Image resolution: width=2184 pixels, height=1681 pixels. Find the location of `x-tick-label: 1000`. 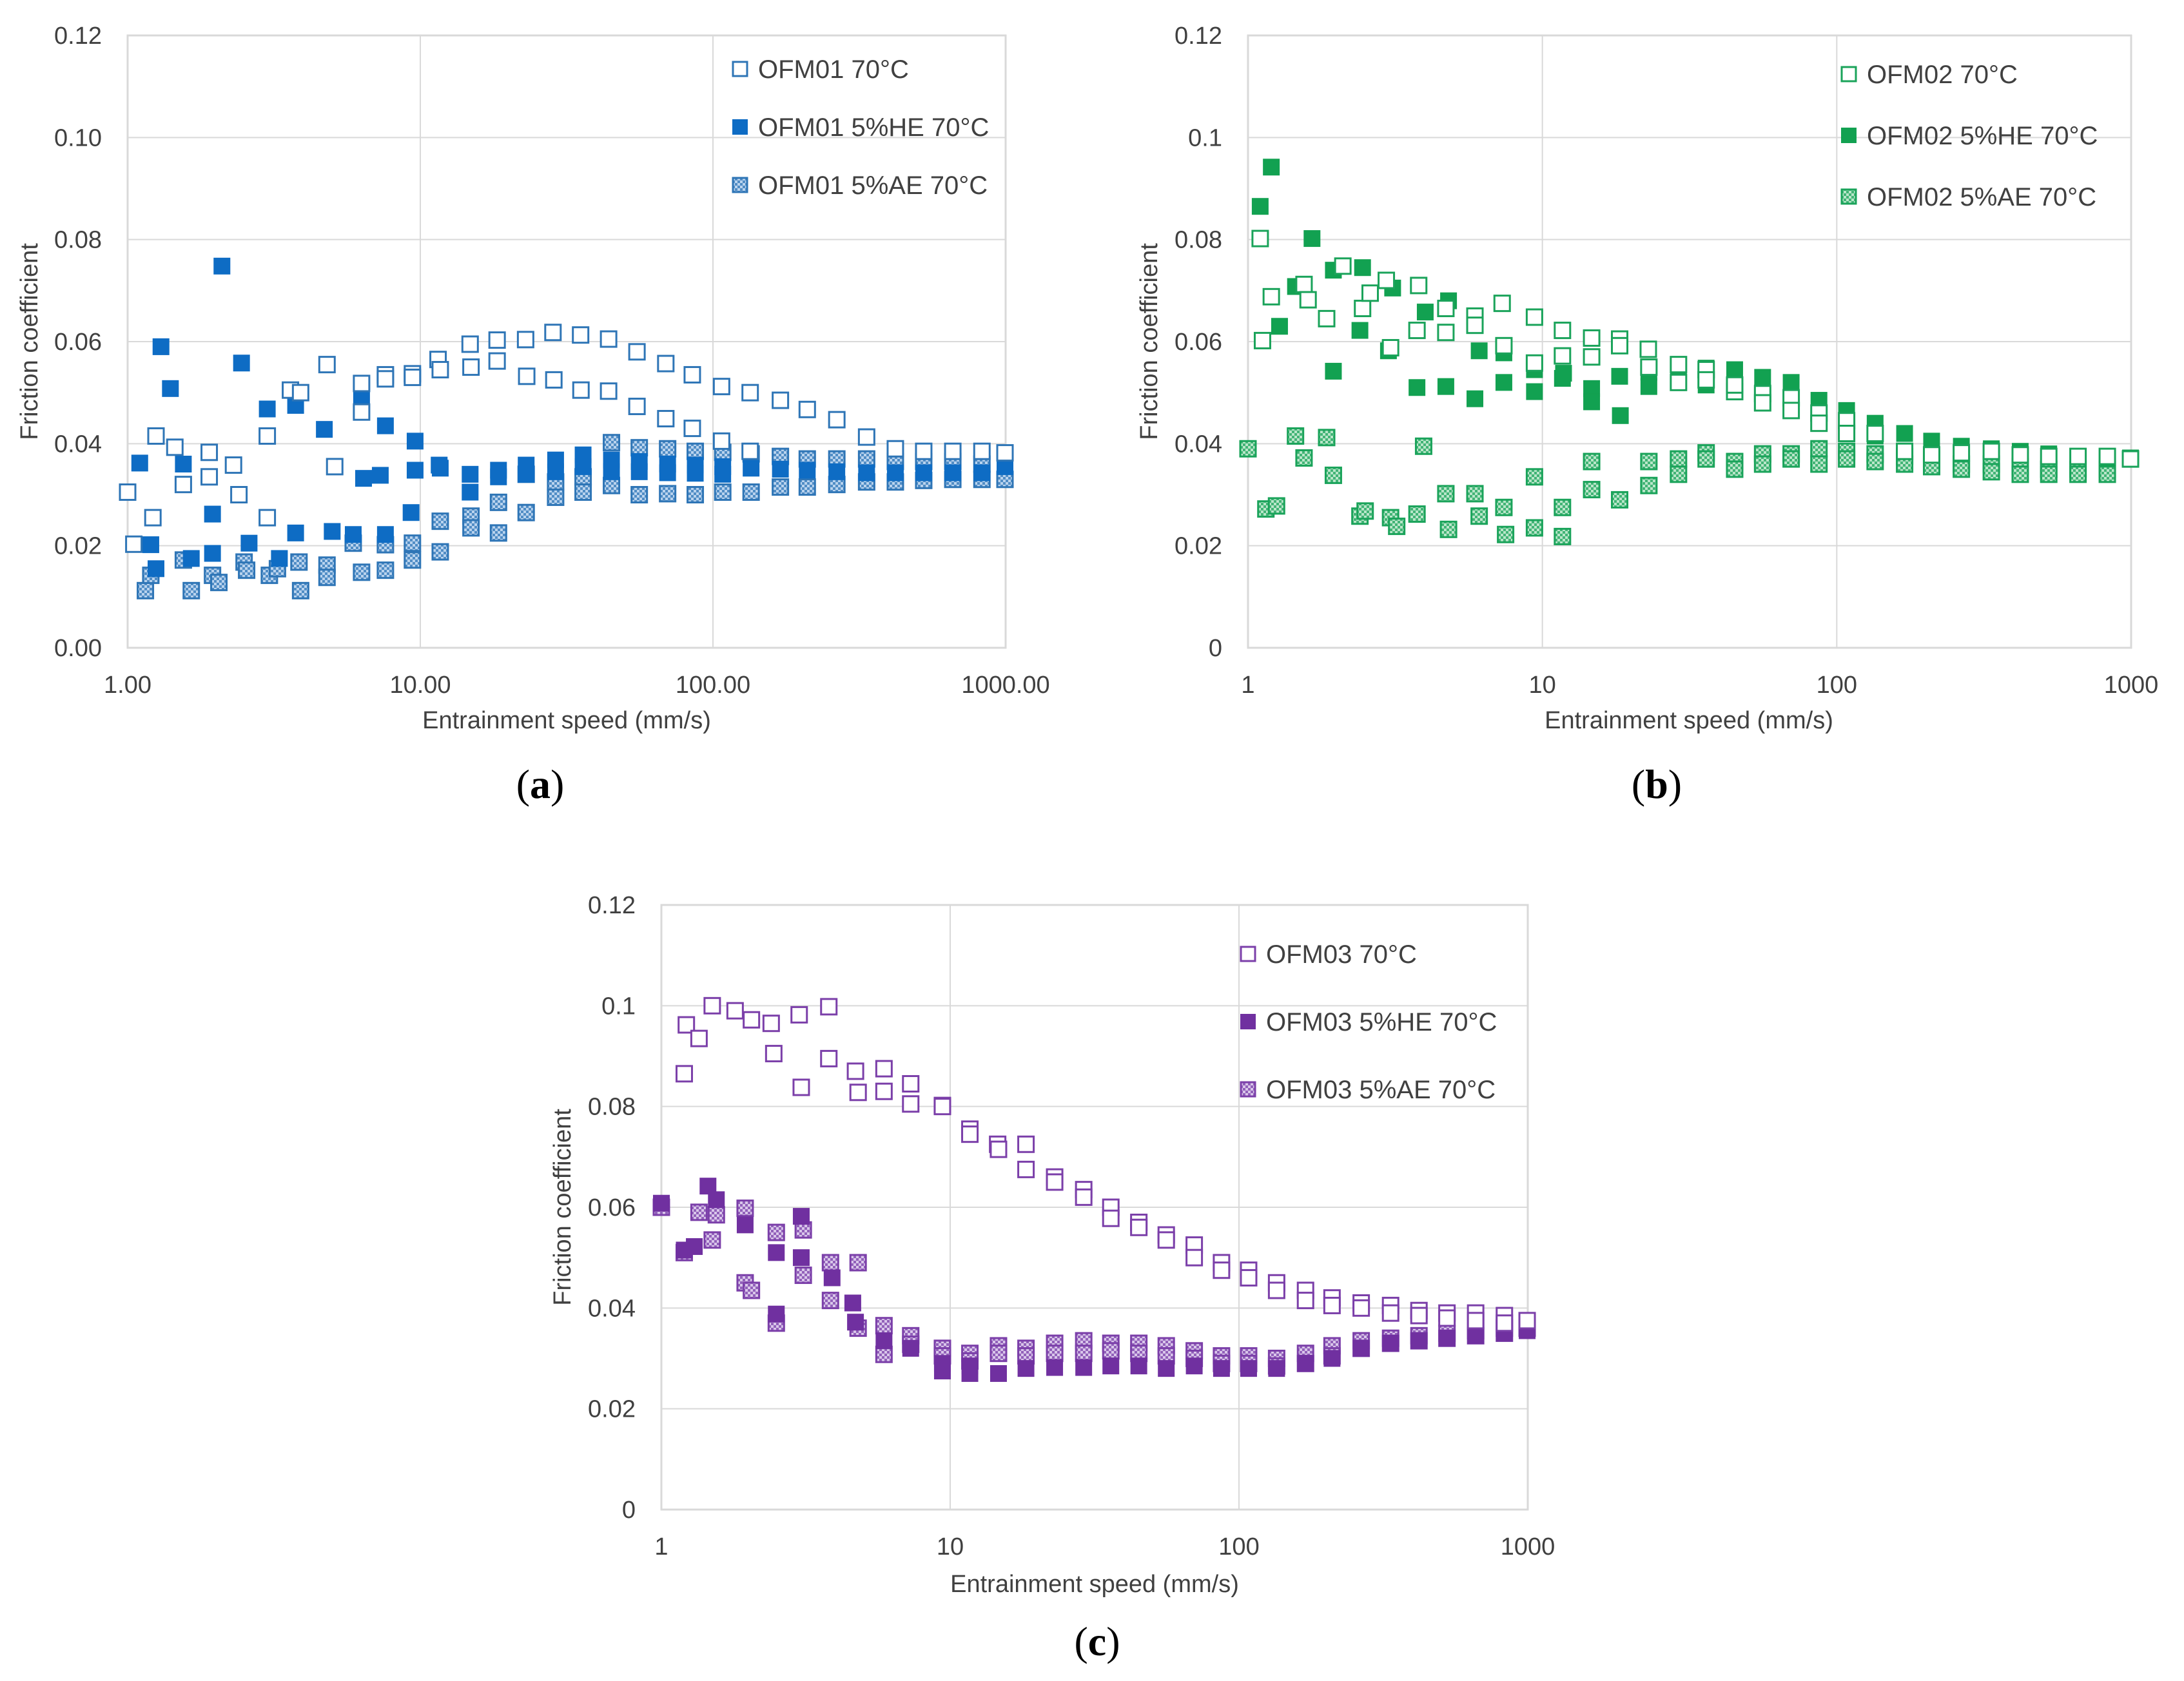

x-tick-label: 1000 is located at coordinates (2131, 685).